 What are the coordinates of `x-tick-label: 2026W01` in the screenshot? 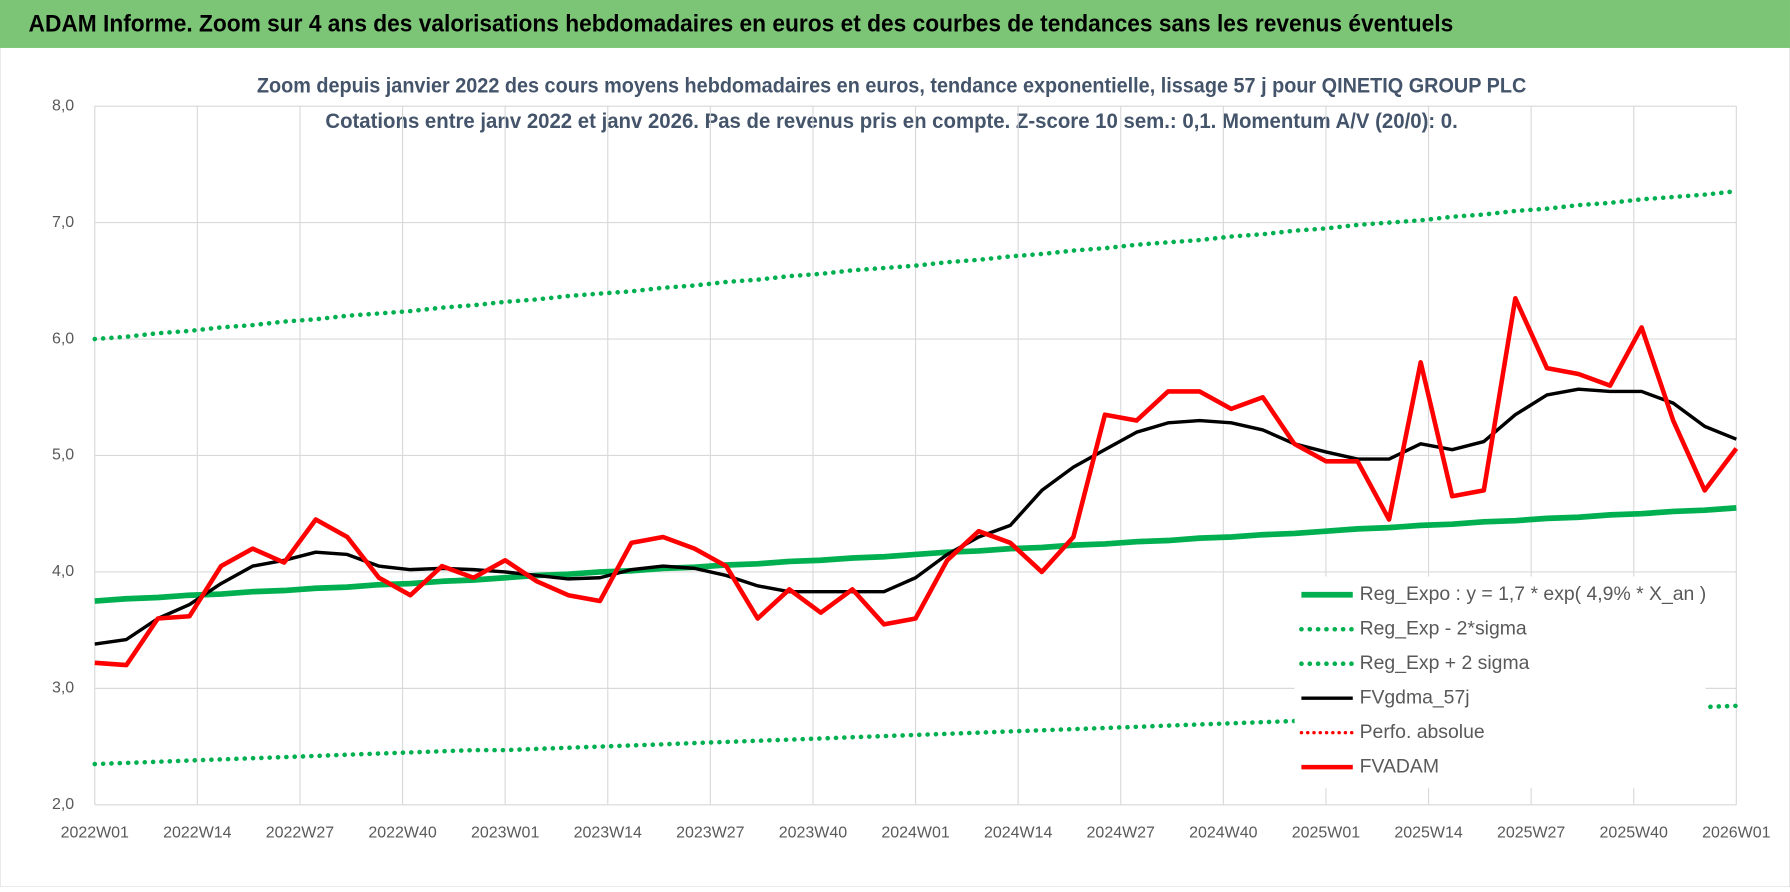 It's located at (1736, 833).